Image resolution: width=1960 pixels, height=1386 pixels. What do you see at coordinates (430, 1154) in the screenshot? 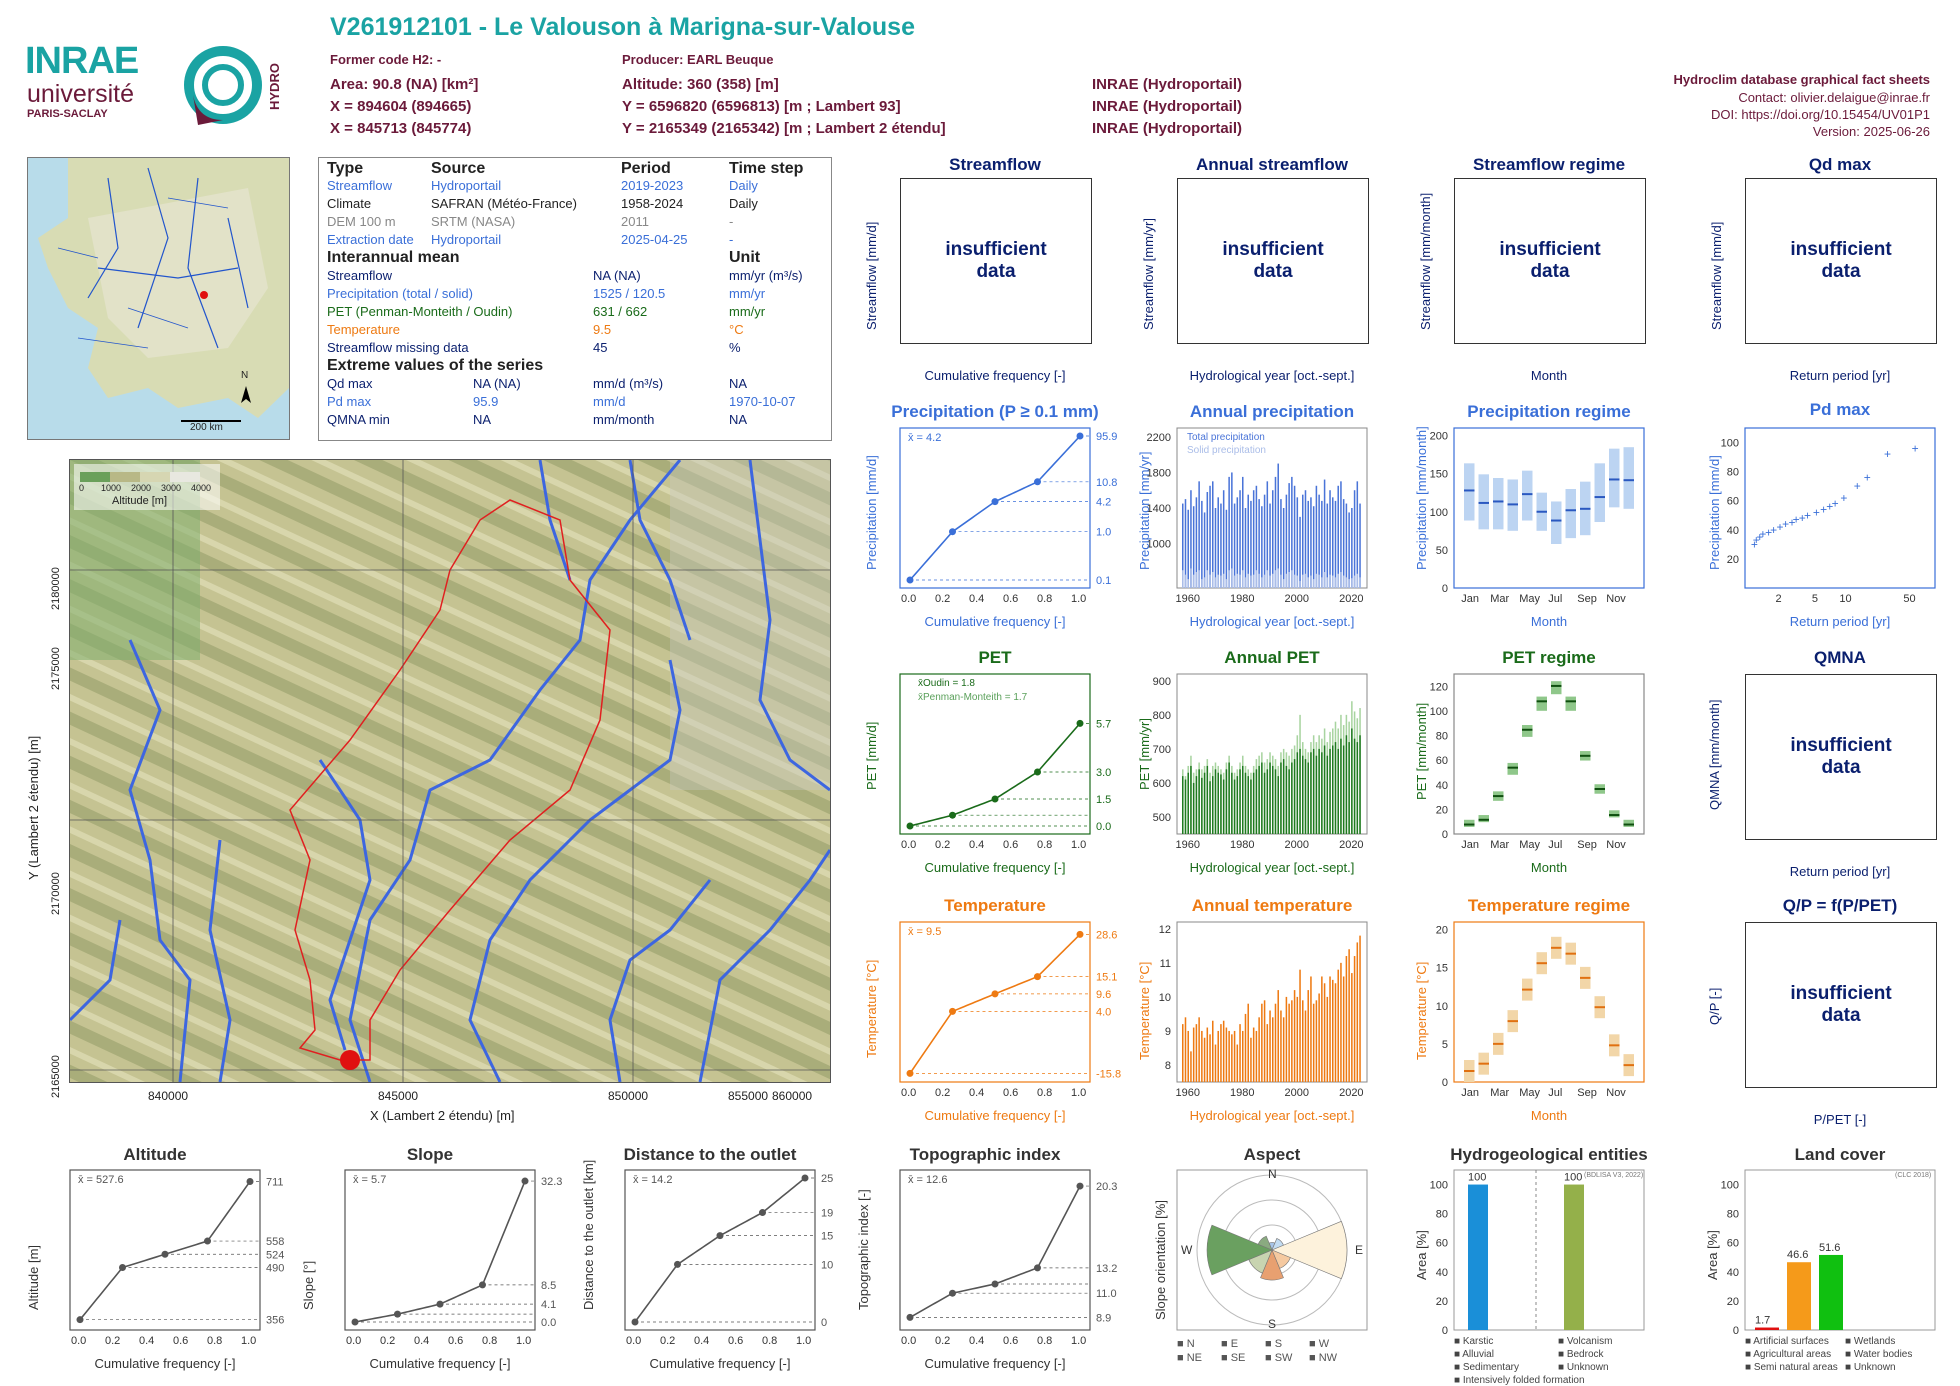
I see `panel-title-slope: Slope` at bounding box center [430, 1154].